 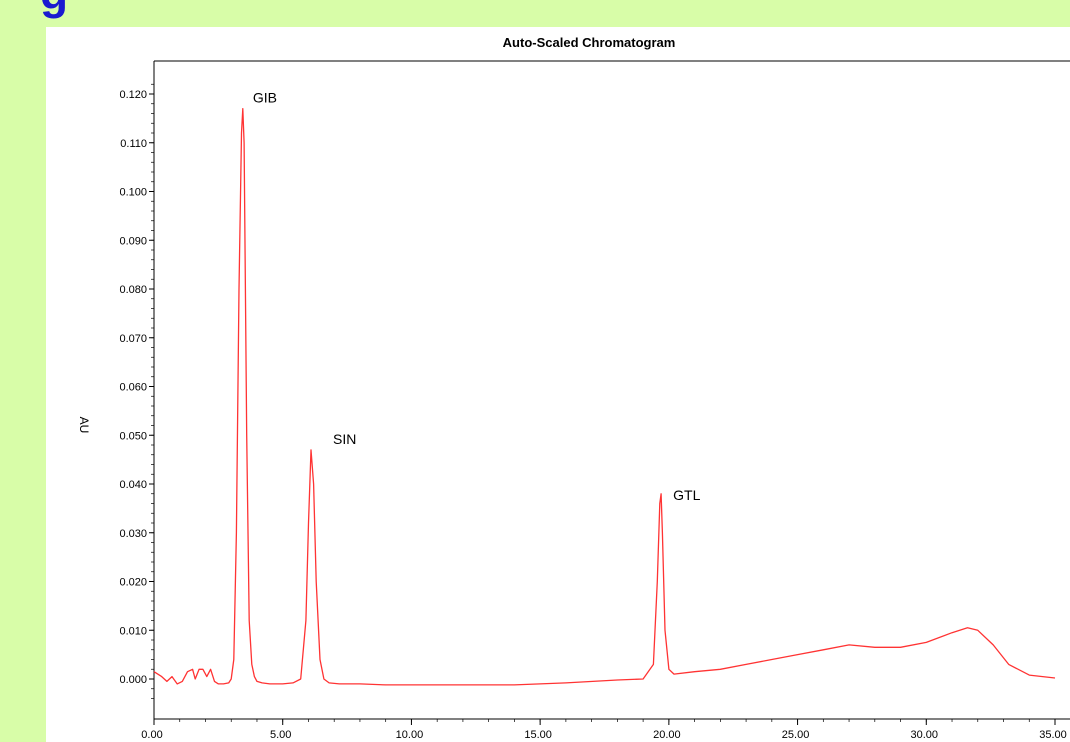 What do you see at coordinates (133, 388) in the screenshot?
I see `y-tick-label: 0.060` at bounding box center [133, 388].